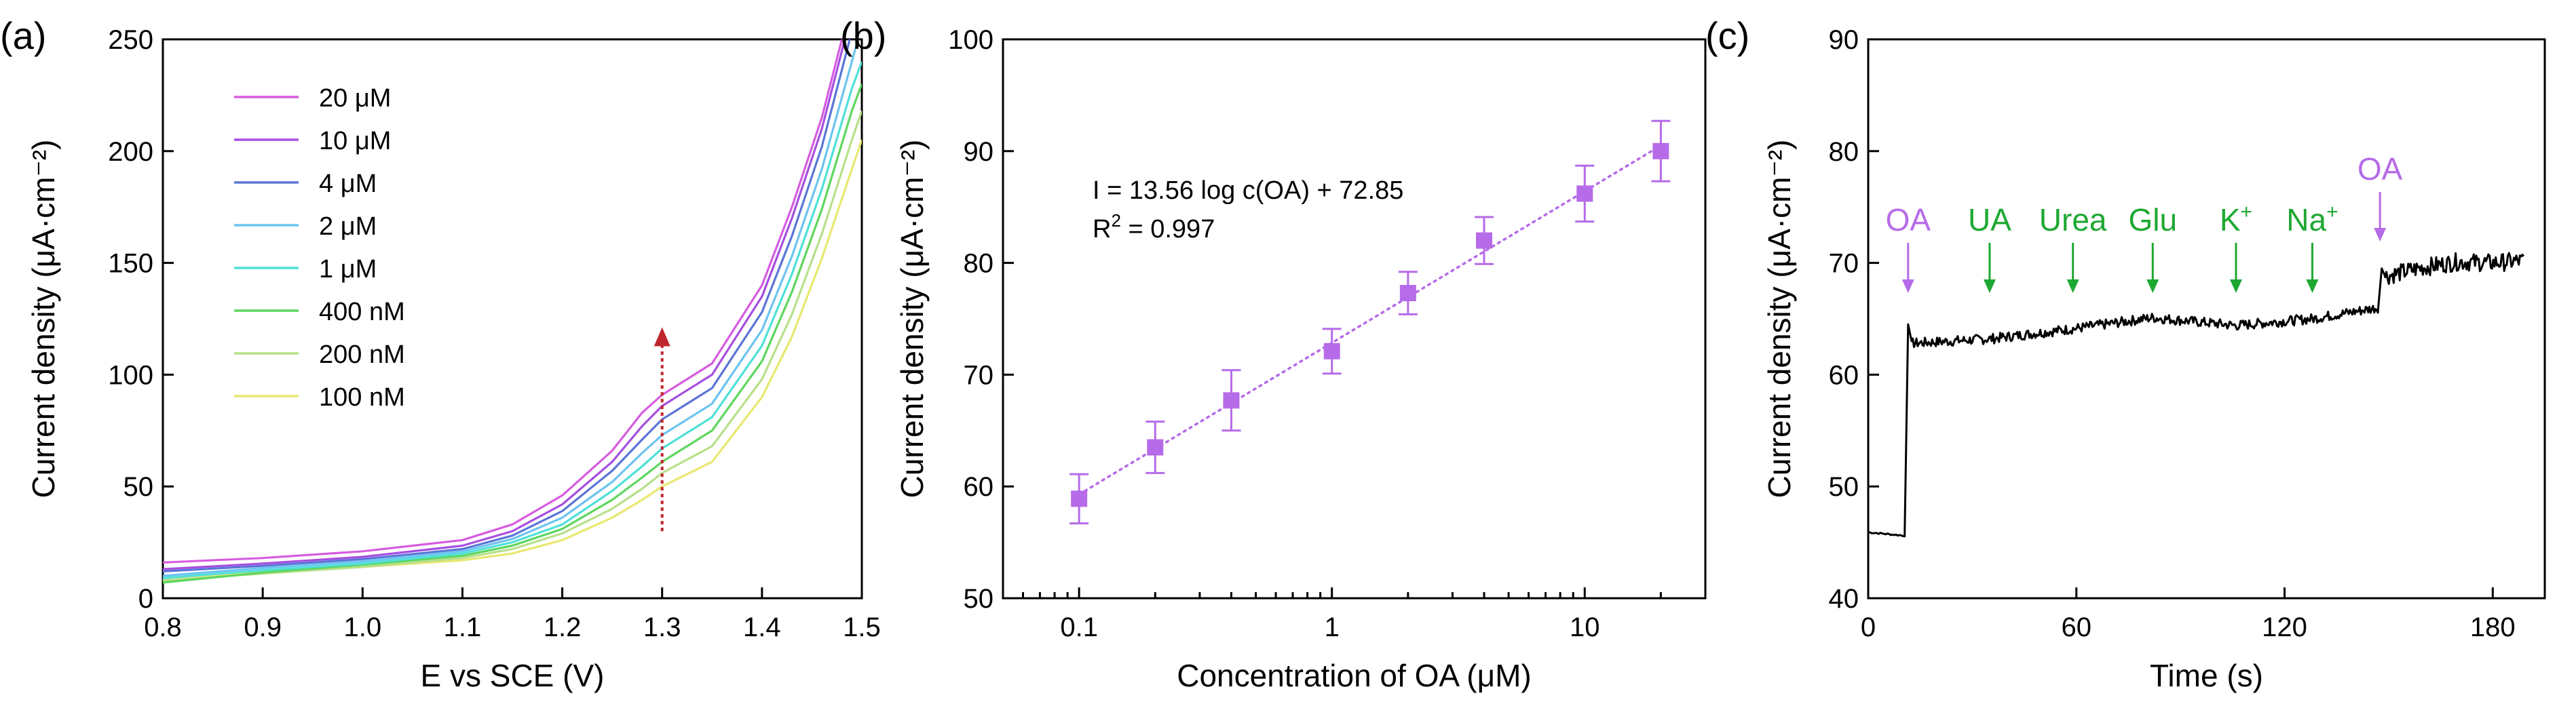 This screenshot has height=721, width=2576. What do you see at coordinates (23, 35) in the screenshot?
I see `a-panel-label: (a)` at bounding box center [23, 35].